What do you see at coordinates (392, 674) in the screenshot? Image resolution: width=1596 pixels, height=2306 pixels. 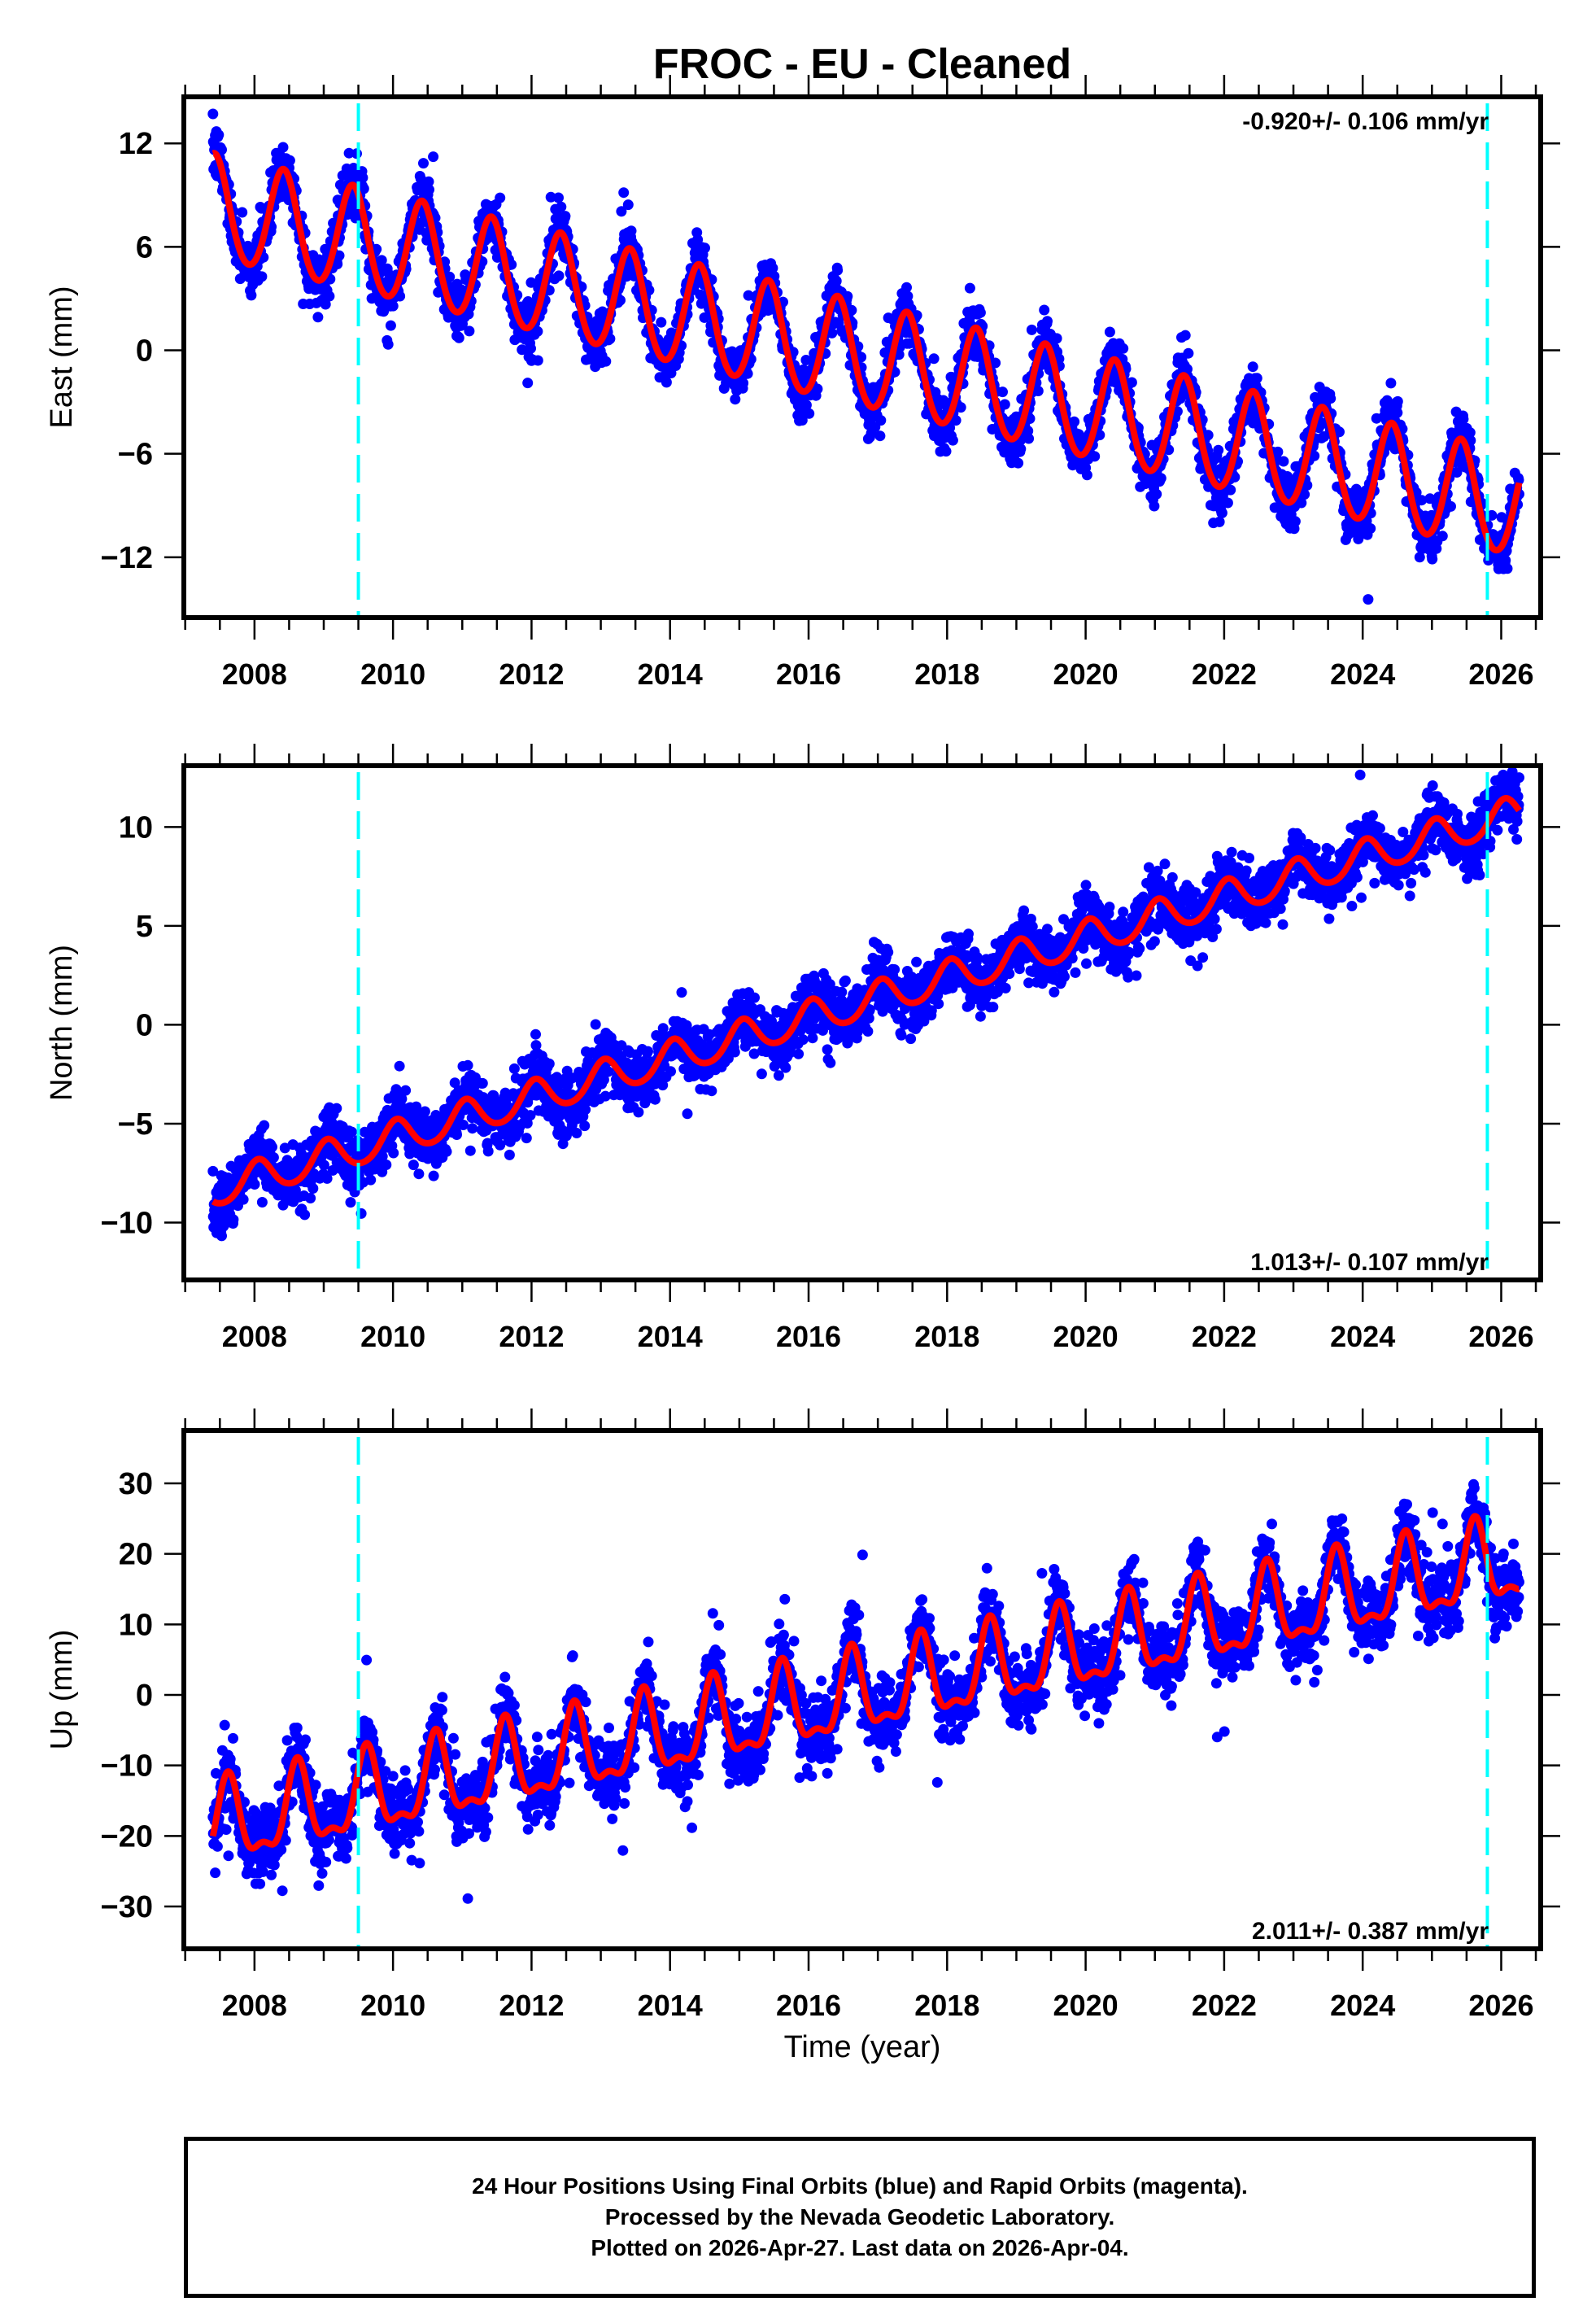 I see `x-tick-label: 2010` at bounding box center [392, 674].